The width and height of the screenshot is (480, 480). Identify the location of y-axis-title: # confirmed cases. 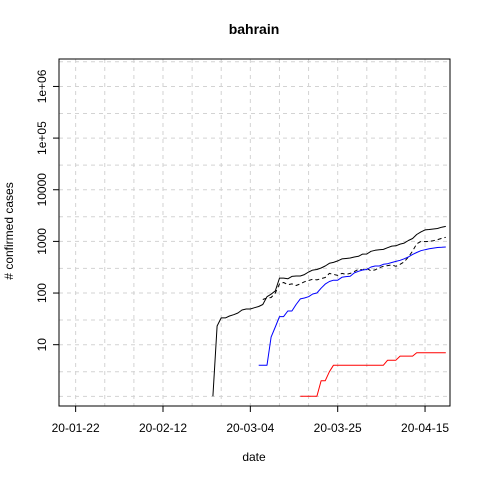
(9, 230).